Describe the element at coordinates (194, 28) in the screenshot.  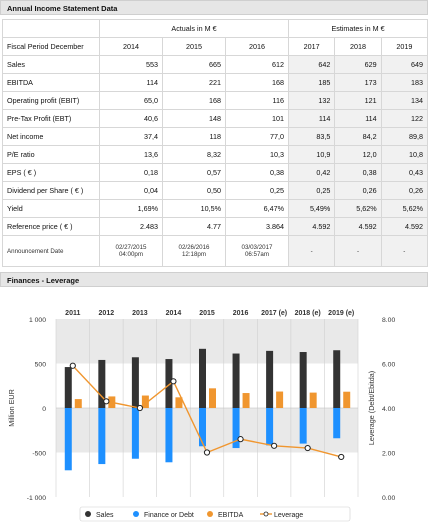
I see `actuals-header: Actuals in M €` at that location.